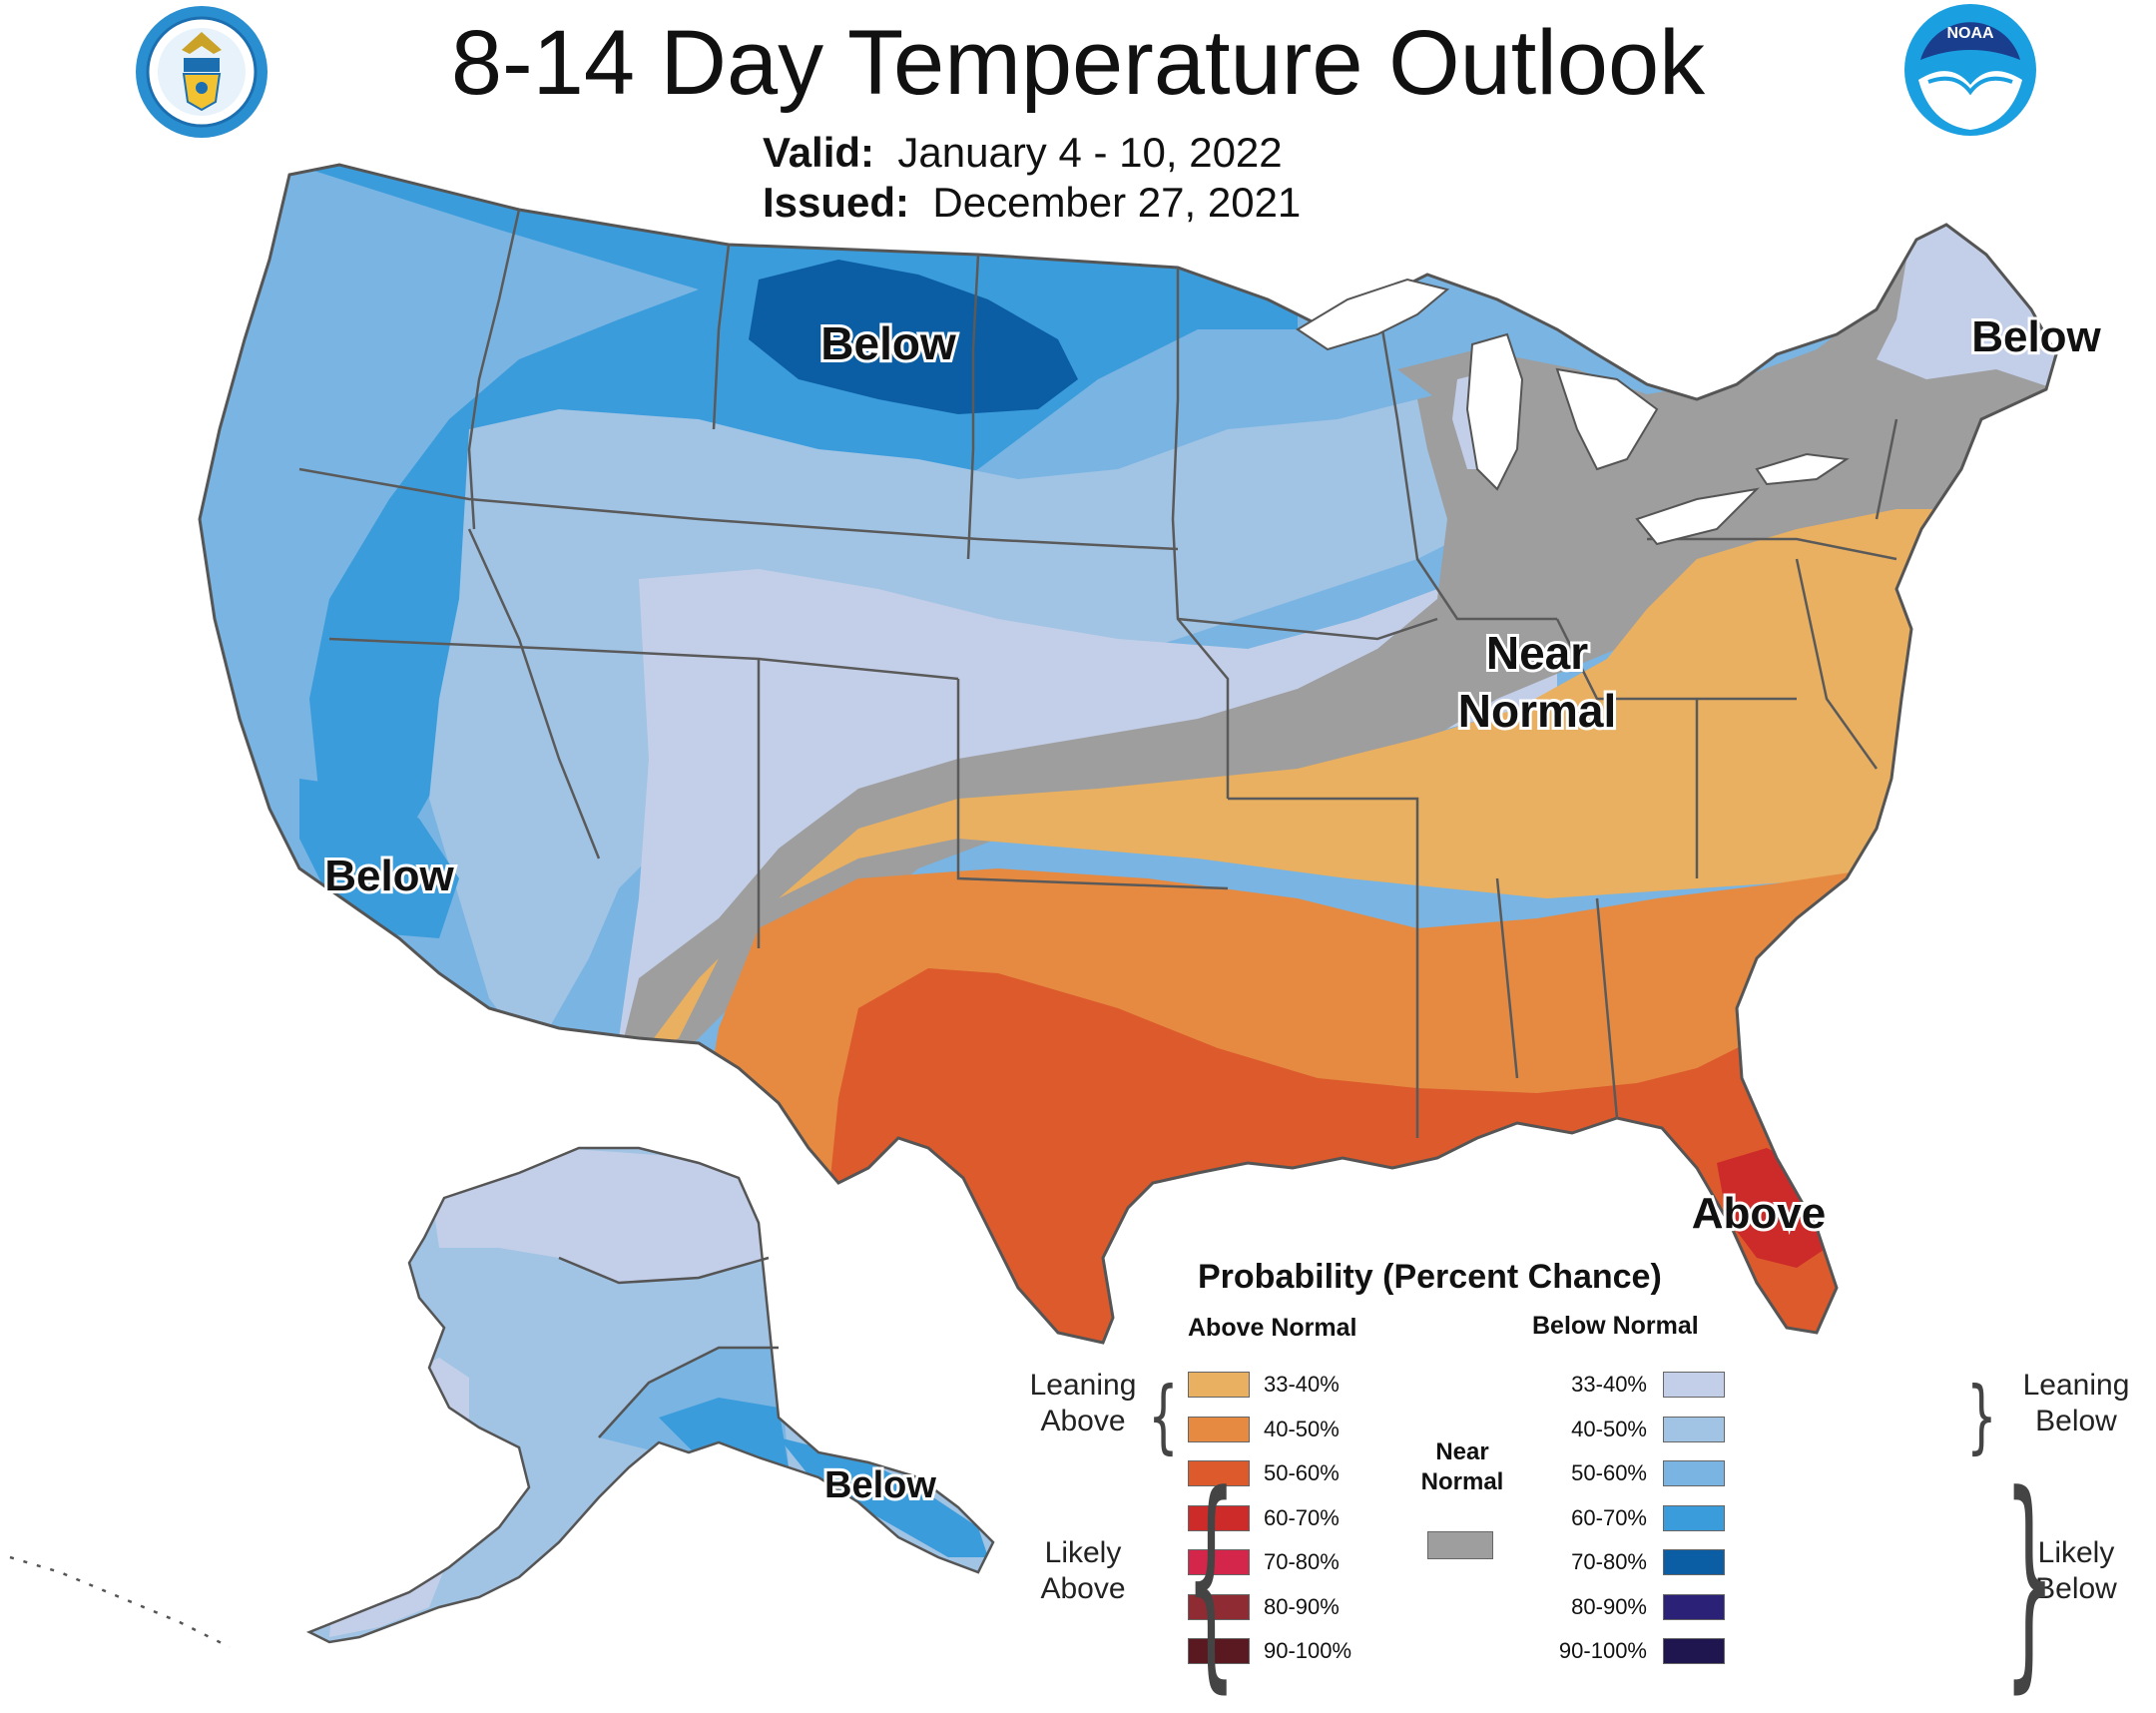 The width and height of the screenshot is (2156, 1713). What do you see at coordinates (2076, 1403) in the screenshot?
I see `legend-leaning-below: Leaning Below` at bounding box center [2076, 1403].